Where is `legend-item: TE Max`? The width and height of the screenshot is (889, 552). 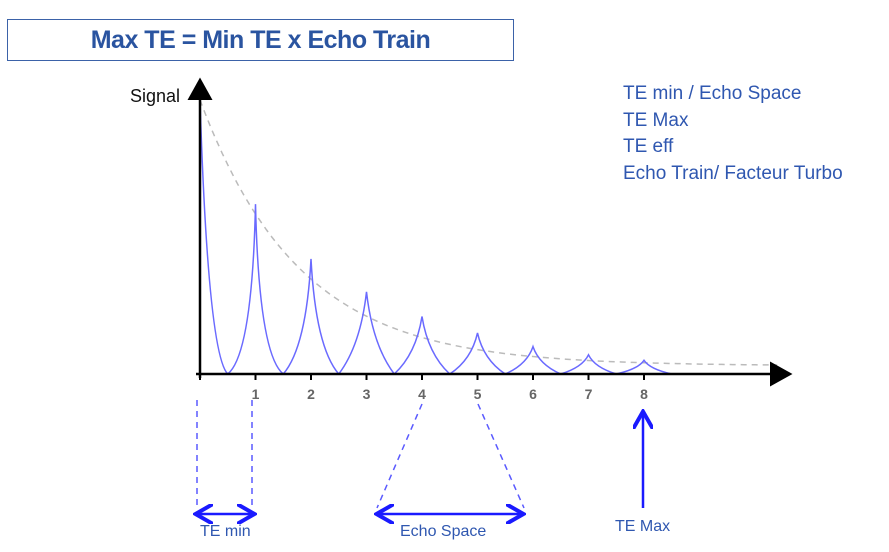 legend-item: TE Max is located at coordinates (656, 120).